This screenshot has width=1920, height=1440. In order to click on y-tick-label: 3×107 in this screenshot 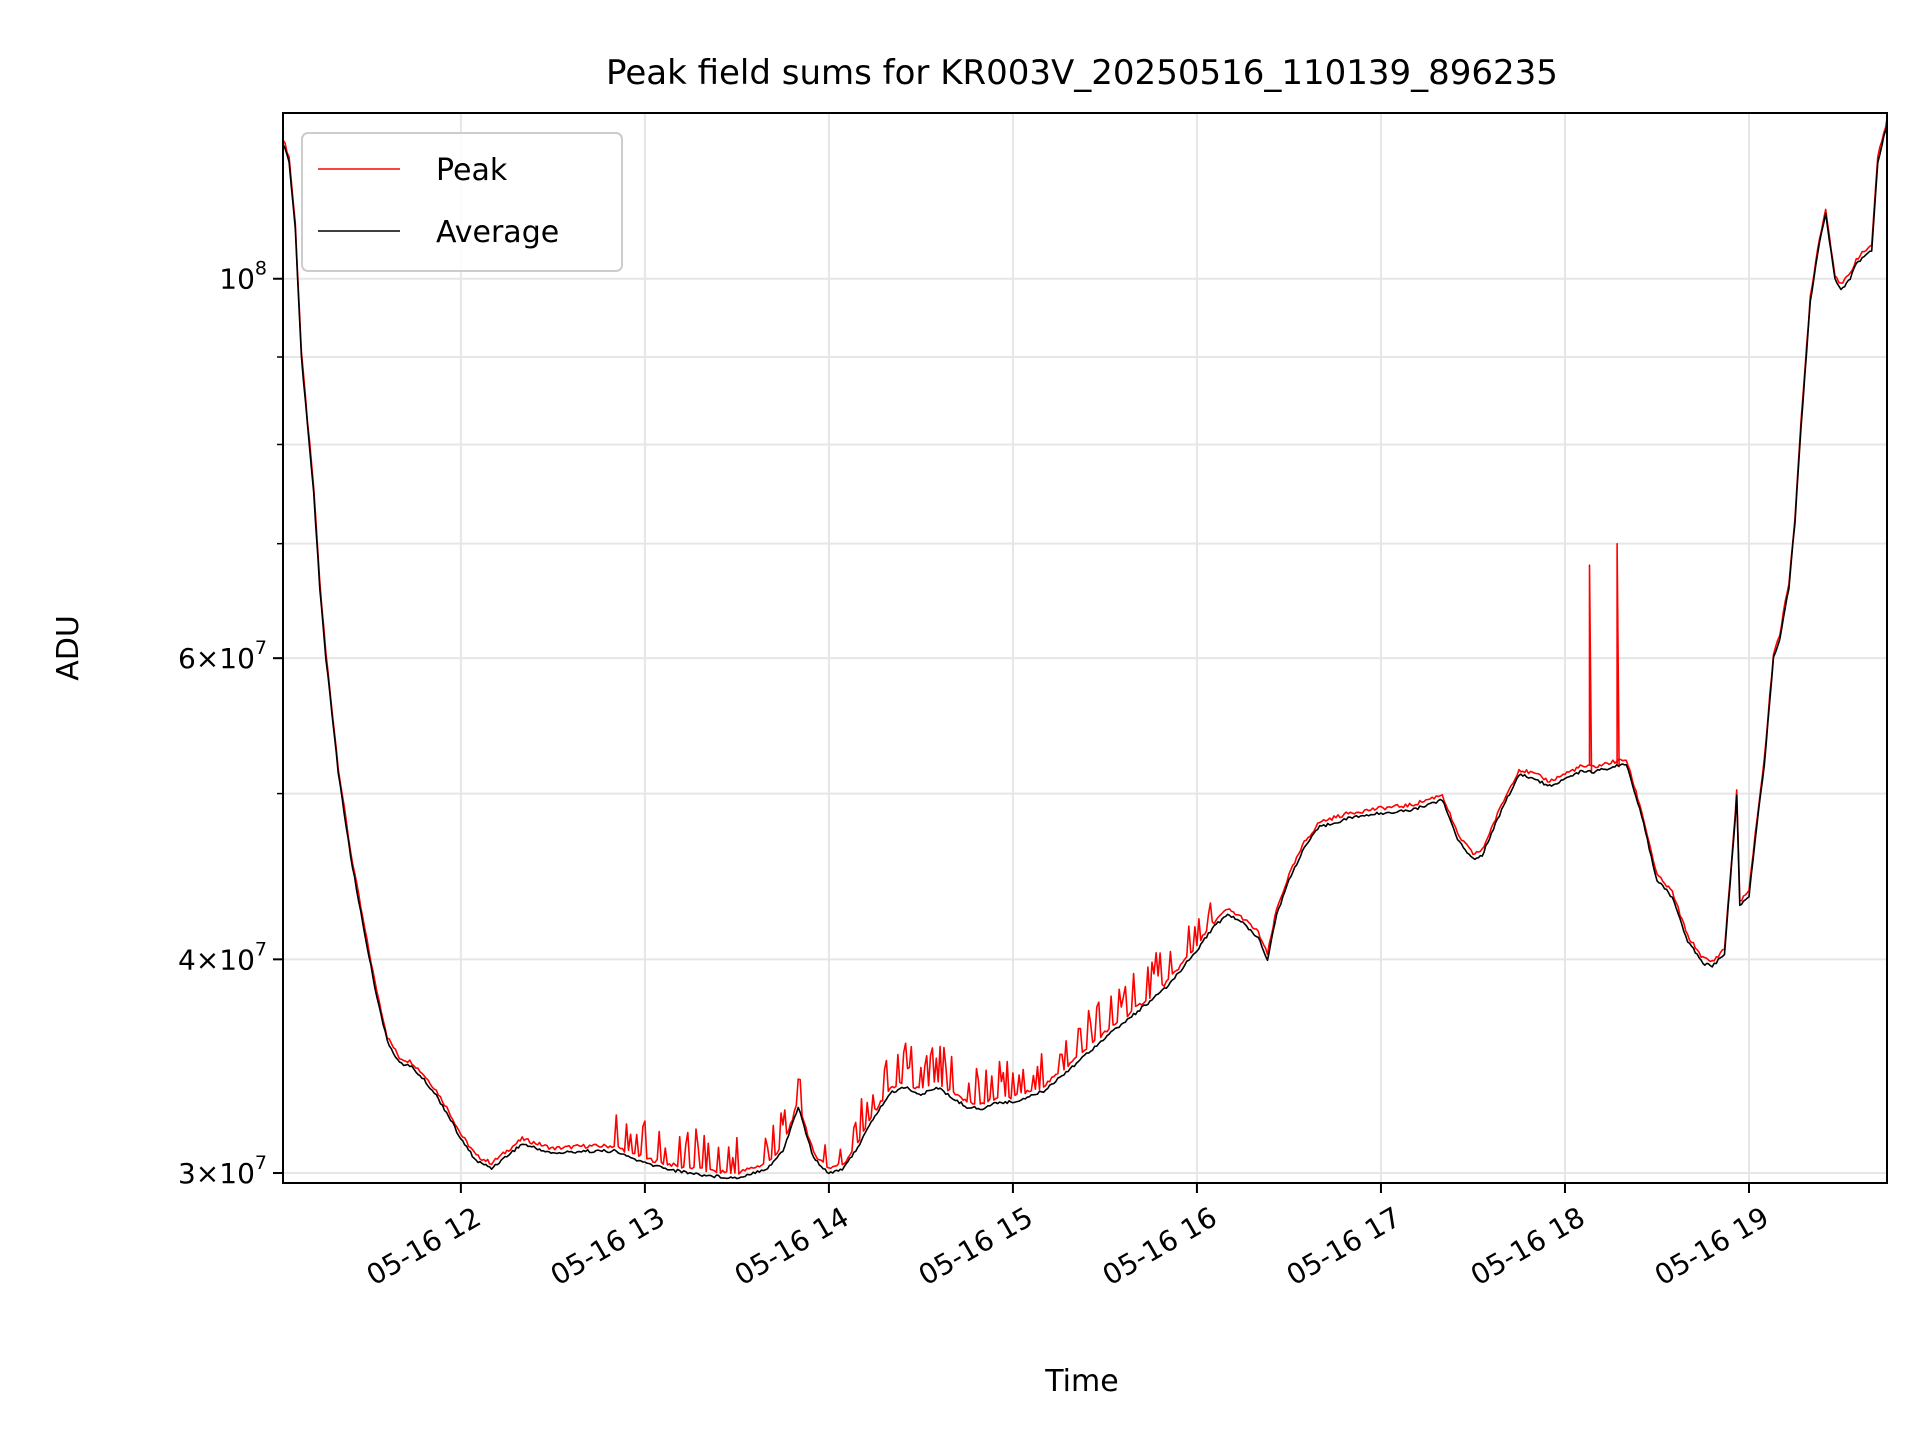, I will do `click(222, 1171)`.